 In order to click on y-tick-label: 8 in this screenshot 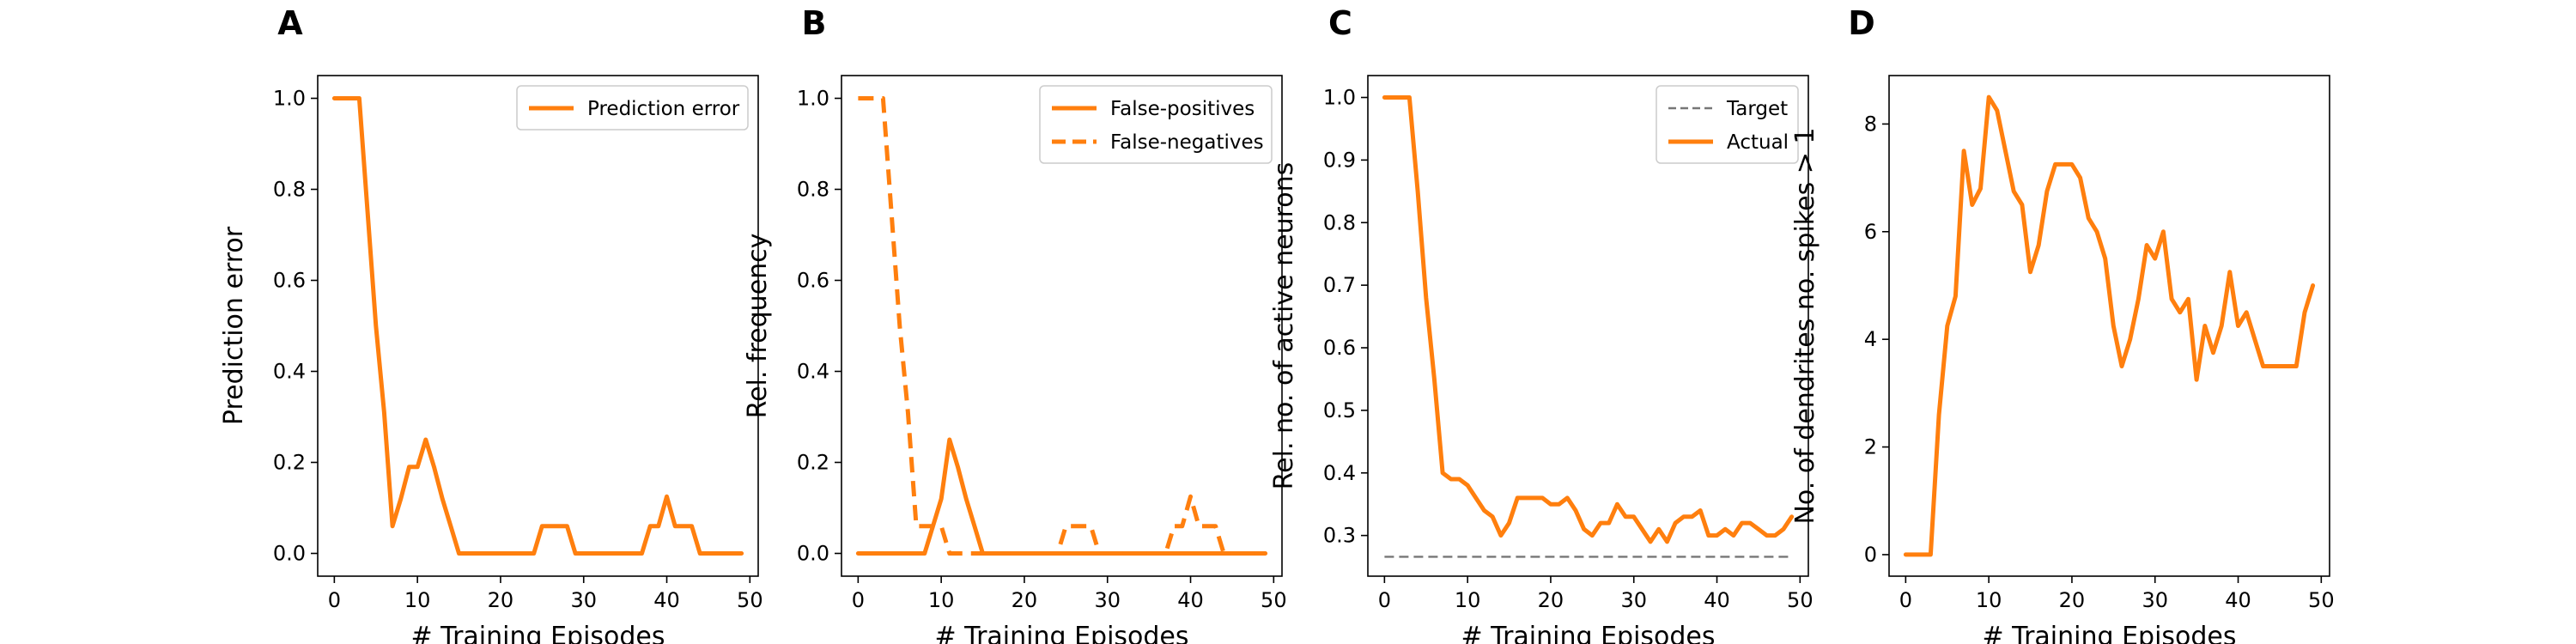, I will do `click(1871, 124)`.